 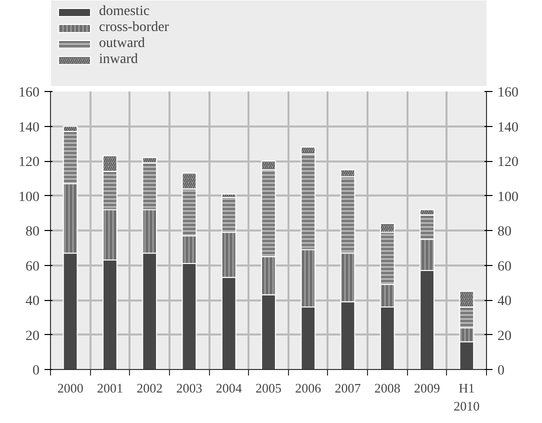 What do you see at coordinates (467, 397) in the screenshot?
I see `x-tick-label: H1 2010` at bounding box center [467, 397].